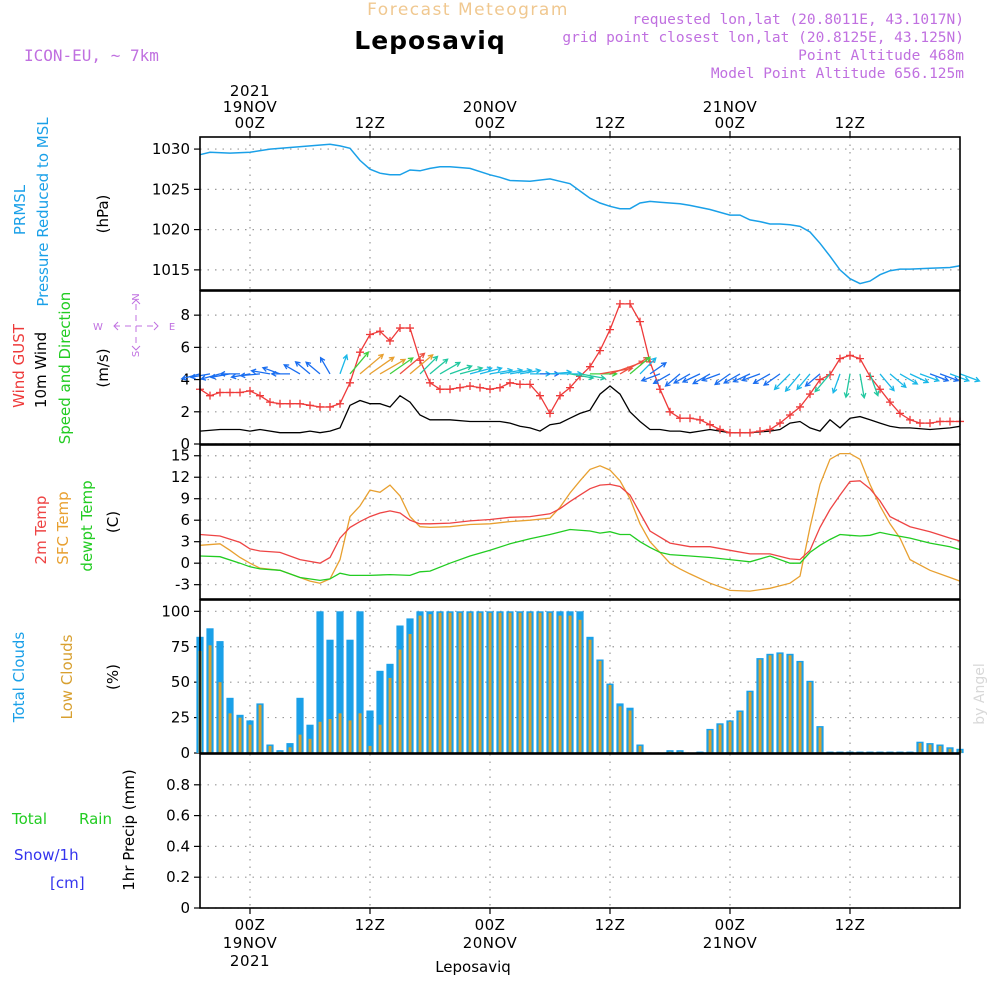  What do you see at coordinates (180, 718) in the screenshot?
I see `ytick-label-clouds: 25` at bounding box center [180, 718].